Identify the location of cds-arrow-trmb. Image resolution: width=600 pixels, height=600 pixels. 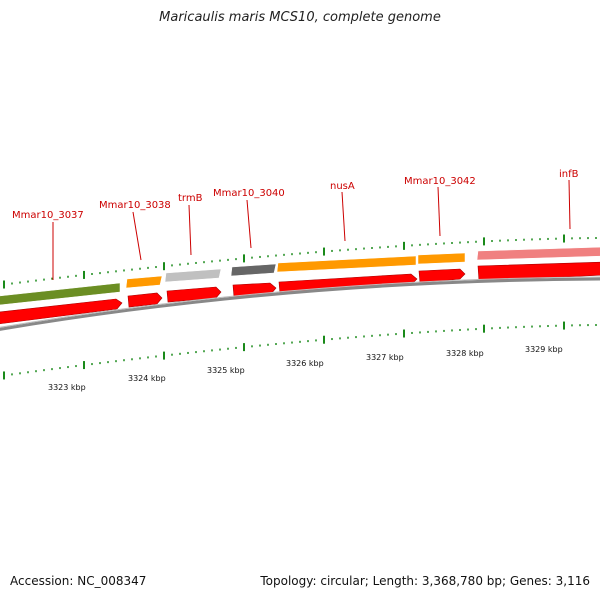
(194, 294).